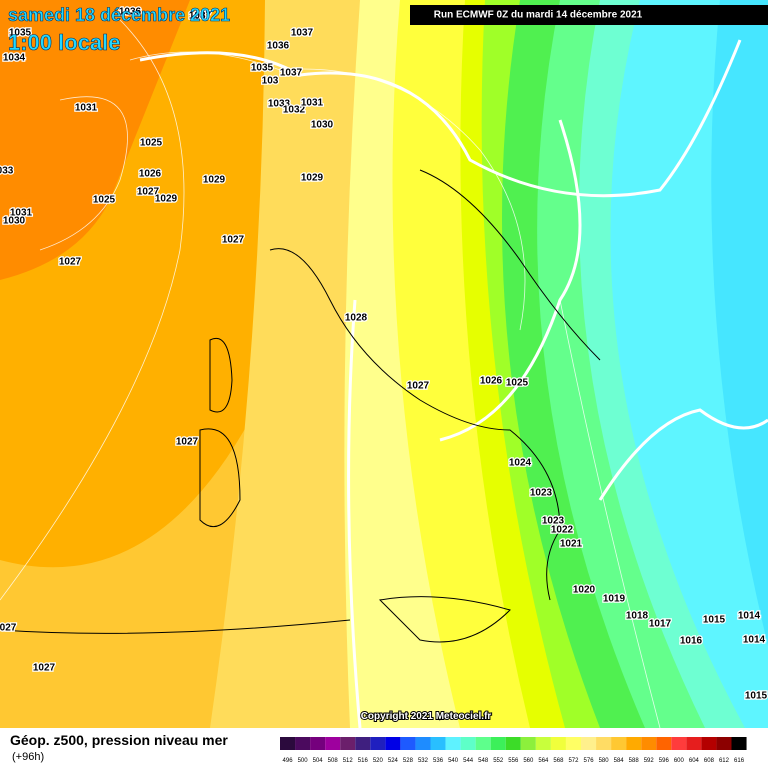 Image resolution: width=768 pixels, height=768 pixels. What do you see at coordinates (756, 696) in the screenshot?
I see `pressure-label: 1015` at bounding box center [756, 696].